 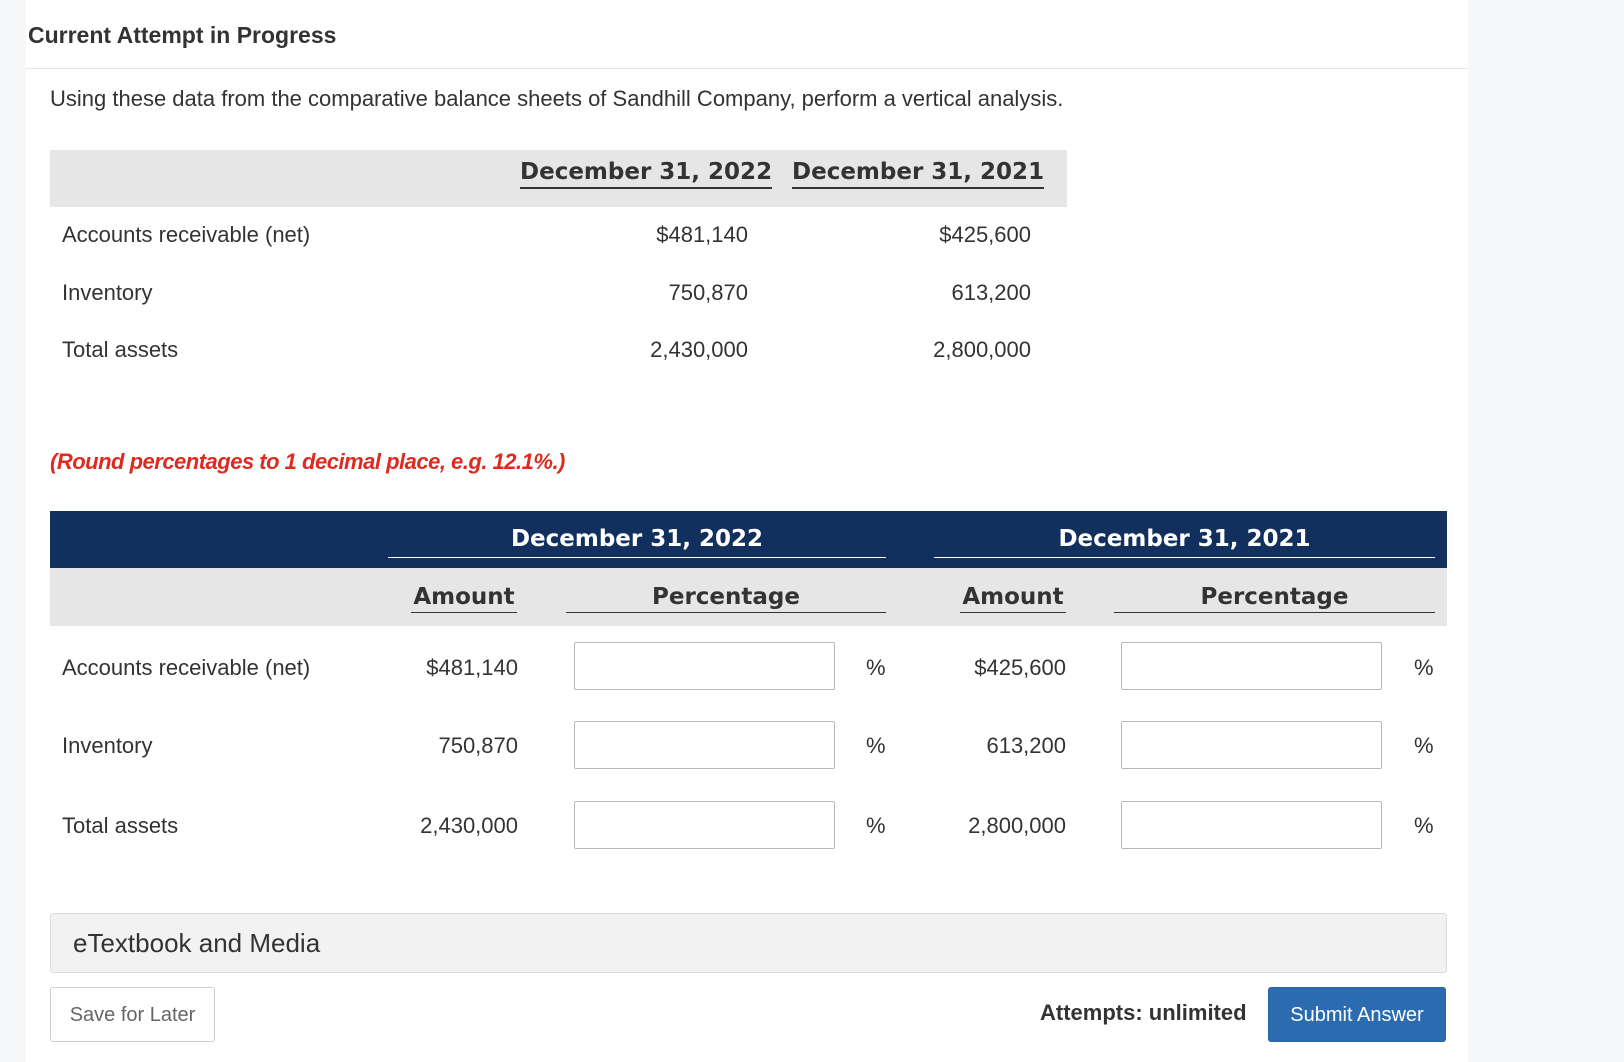 I want to click on group-2022: December 31, 2022, so click(x=637, y=534).